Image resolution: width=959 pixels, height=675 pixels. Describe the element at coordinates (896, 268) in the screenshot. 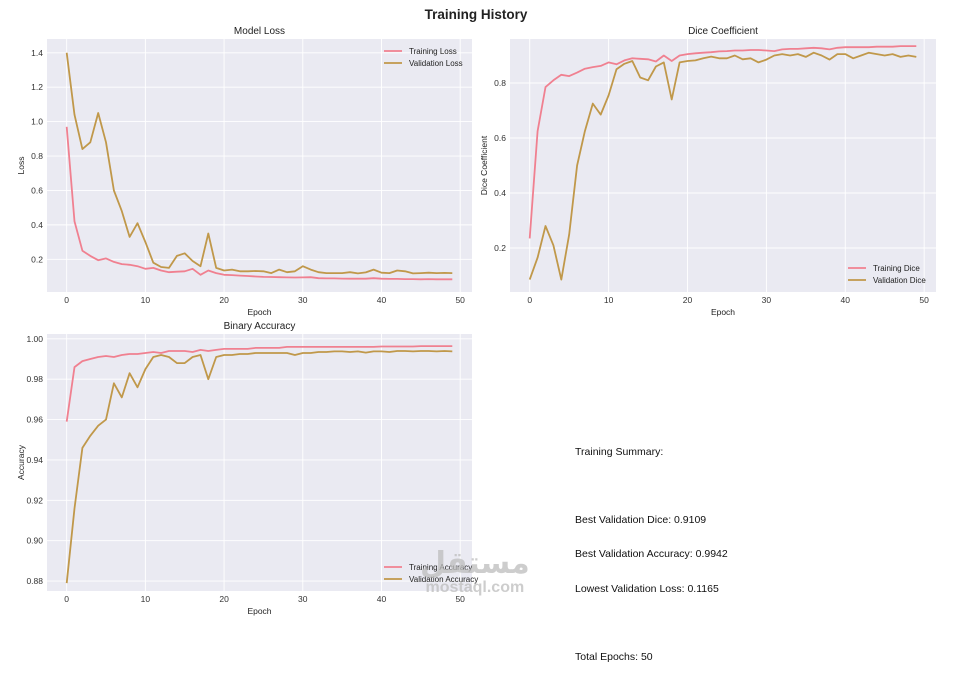

I see `legend-label: Training Dice` at that location.